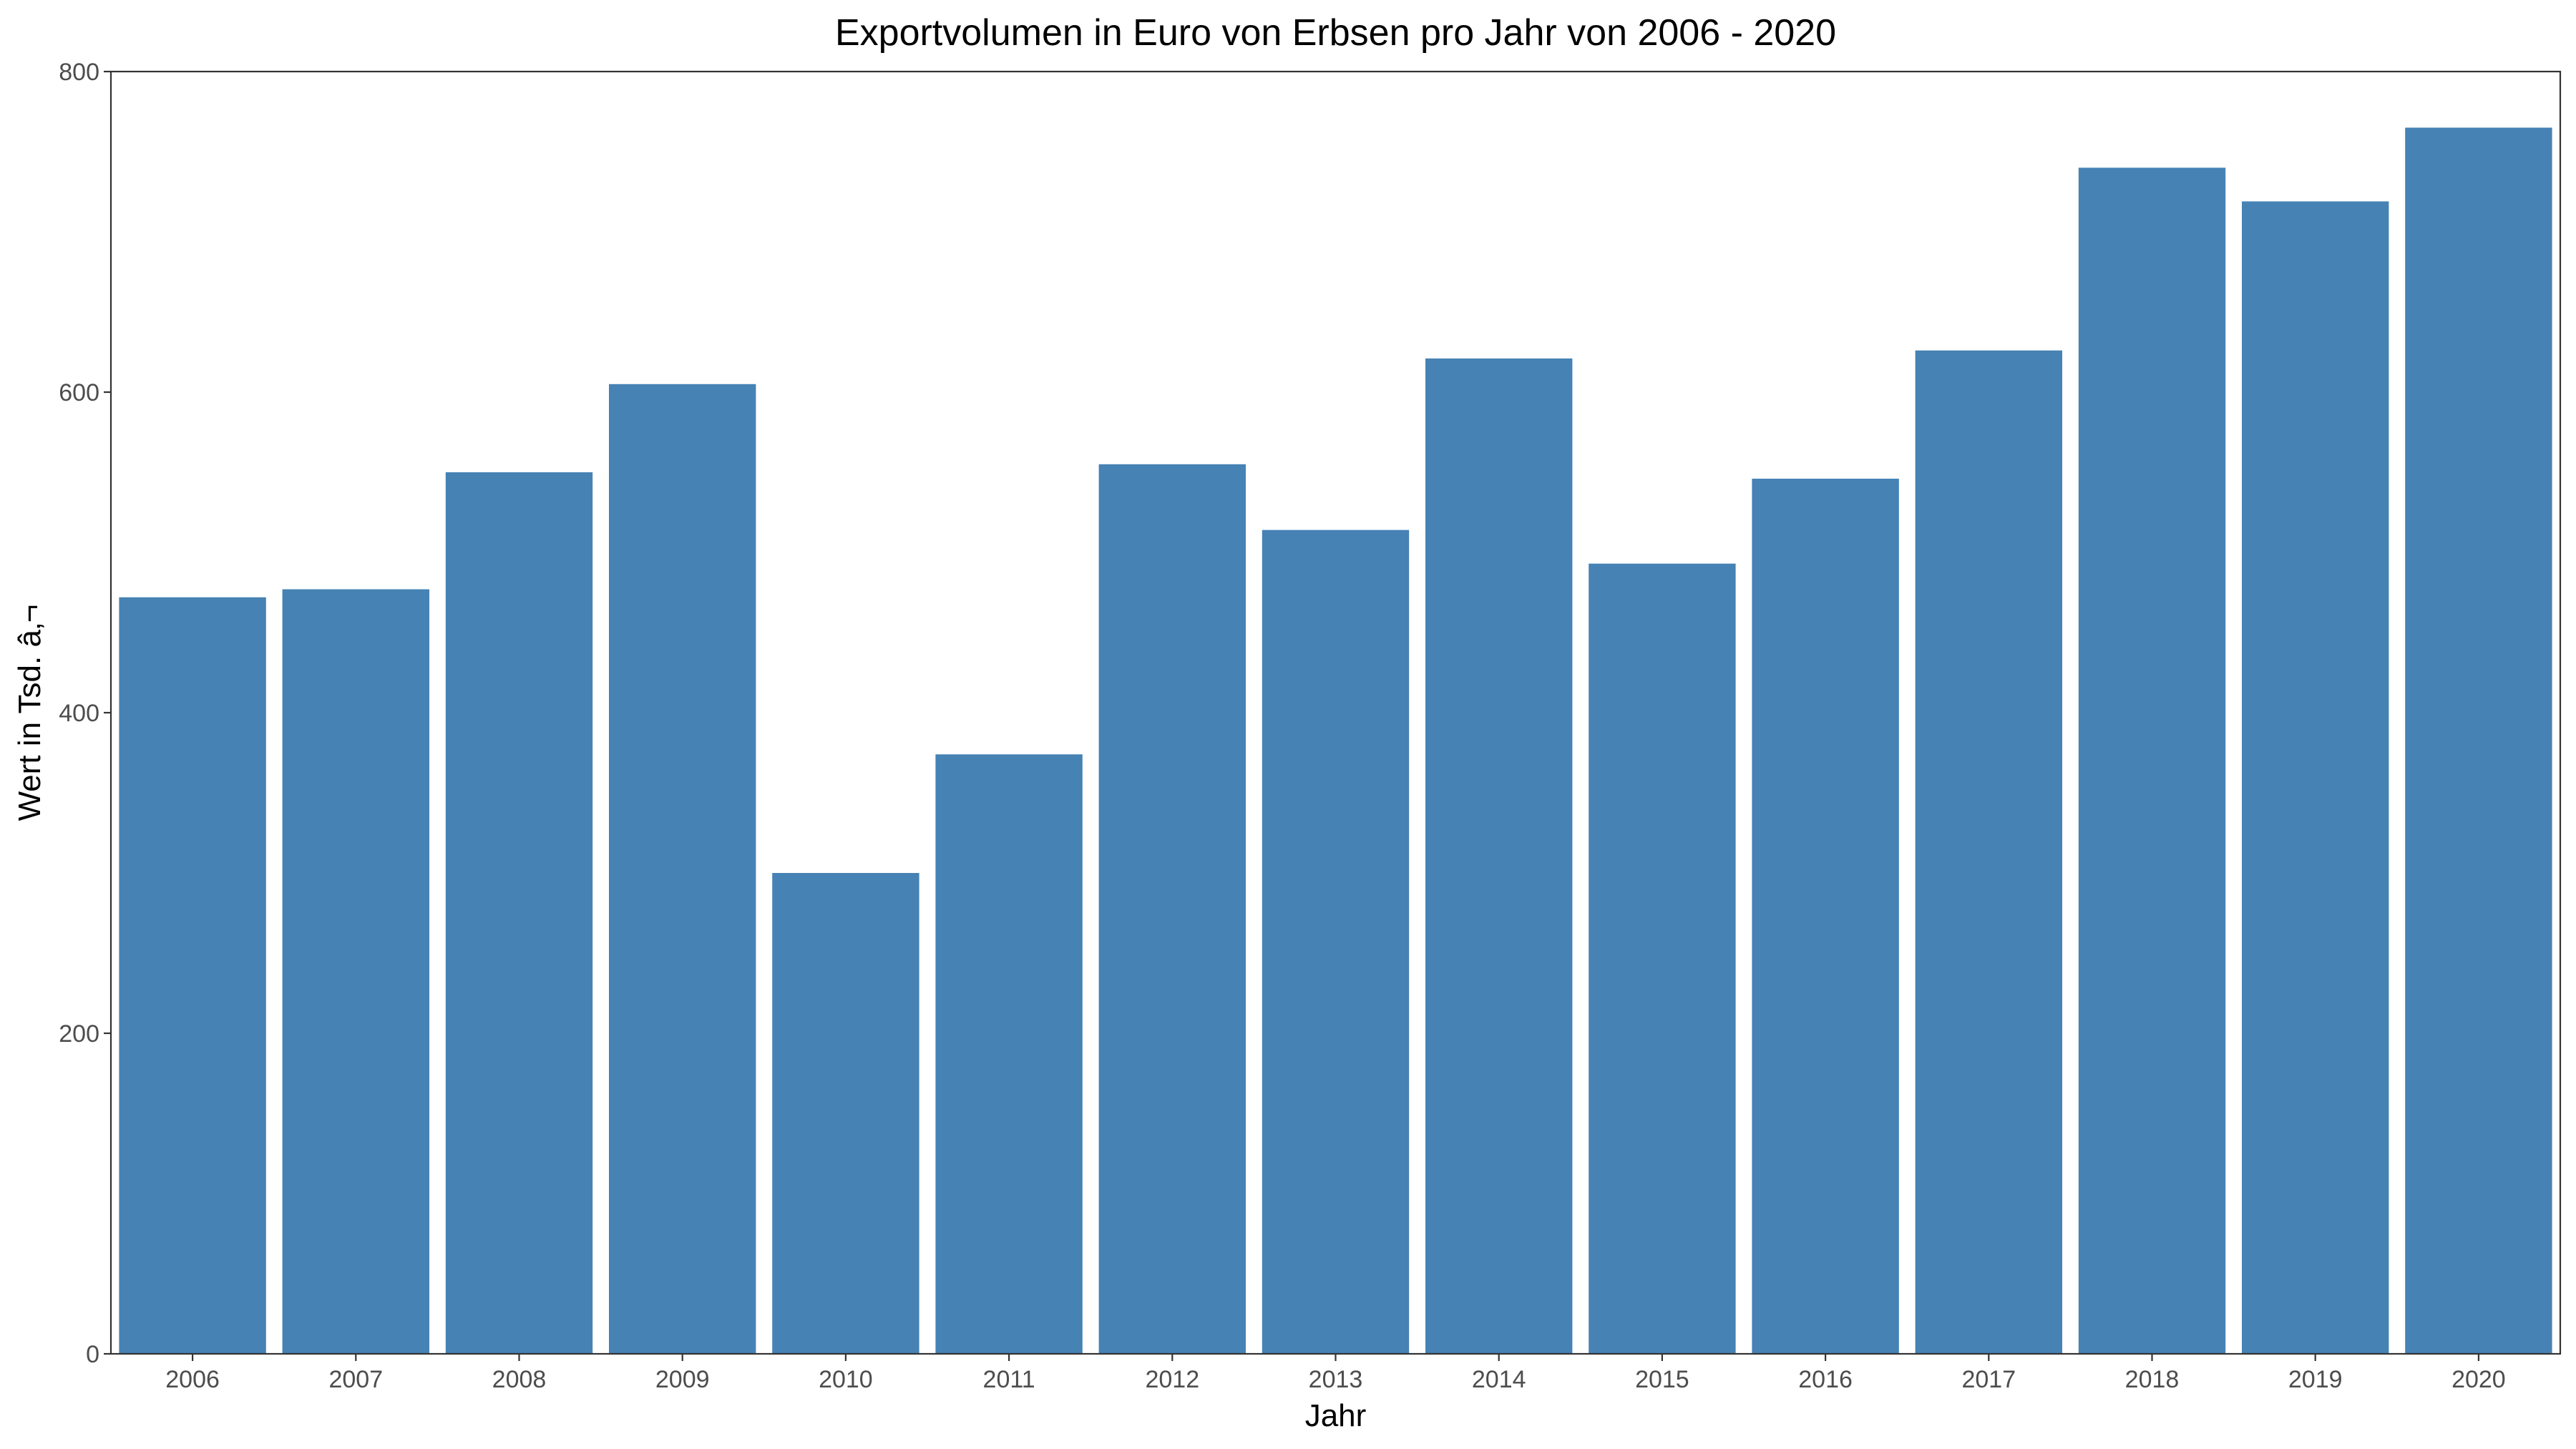 The image size is (2576, 1449). What do you see at coordinates (29, 713) in the screenshot?
I see `y-axis-title: Wert in Tsd. â‚¬` at bounding box center [29, 713].